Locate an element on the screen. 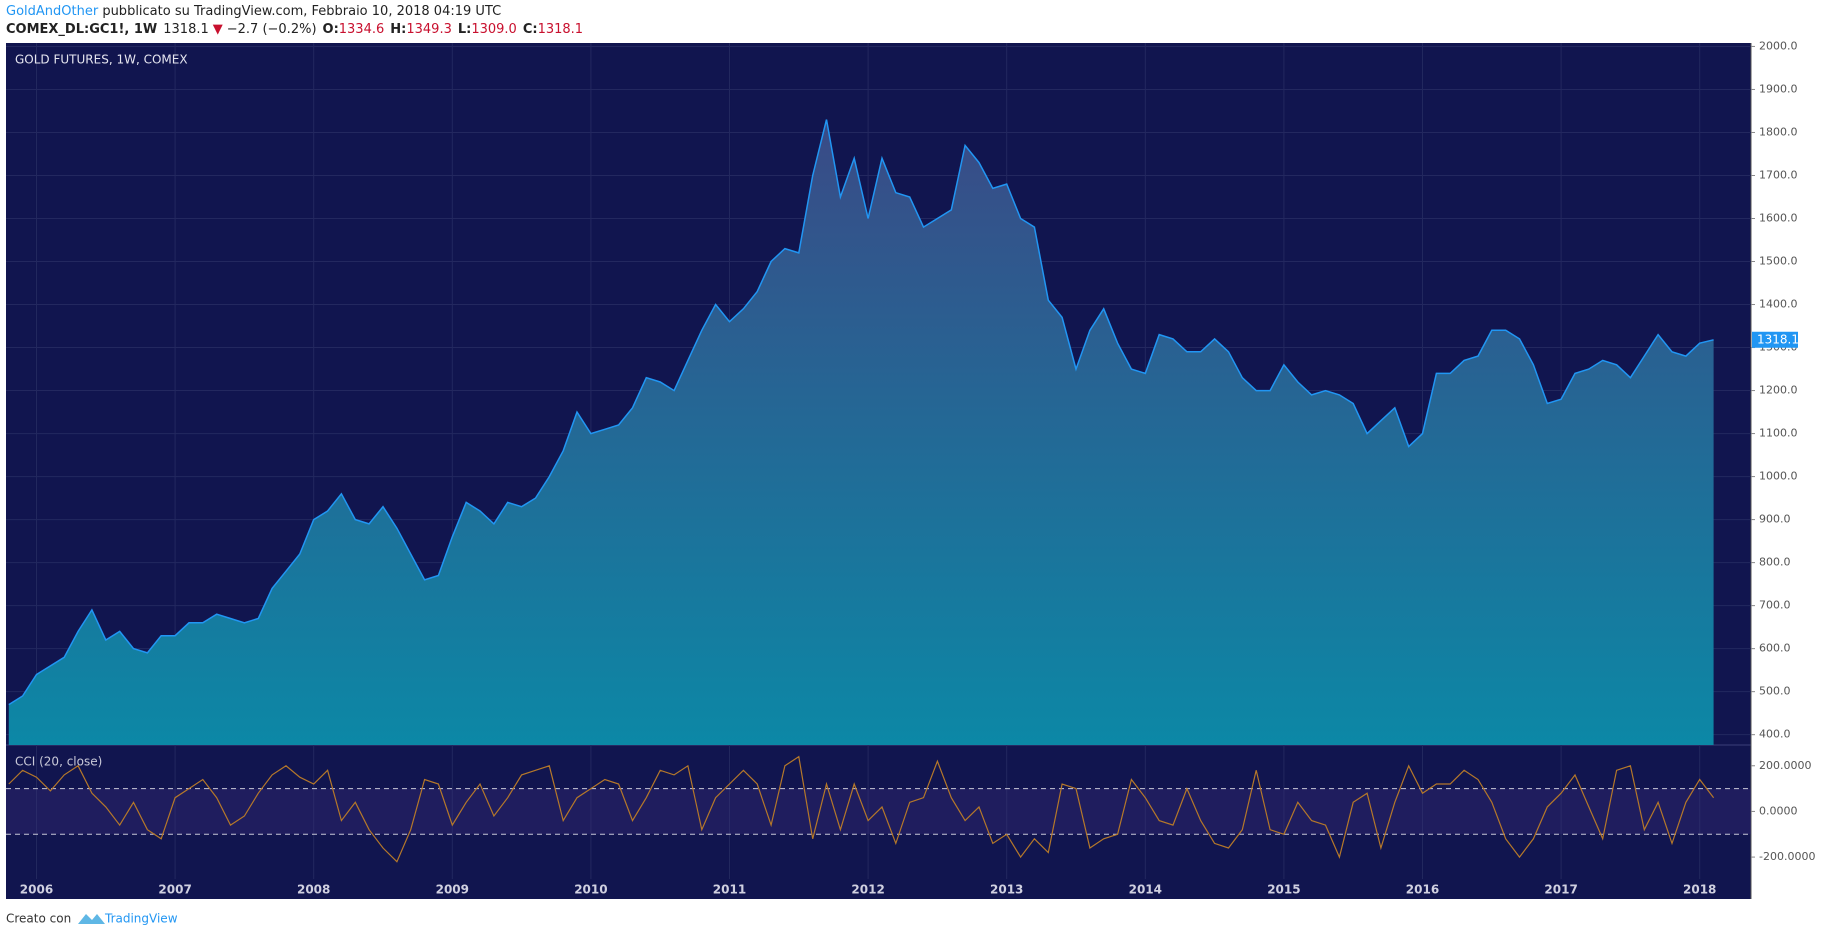 The height and width of the screenshot is (941, 1821). x-tick-label: 2010 is located at coordinates (590, 890).